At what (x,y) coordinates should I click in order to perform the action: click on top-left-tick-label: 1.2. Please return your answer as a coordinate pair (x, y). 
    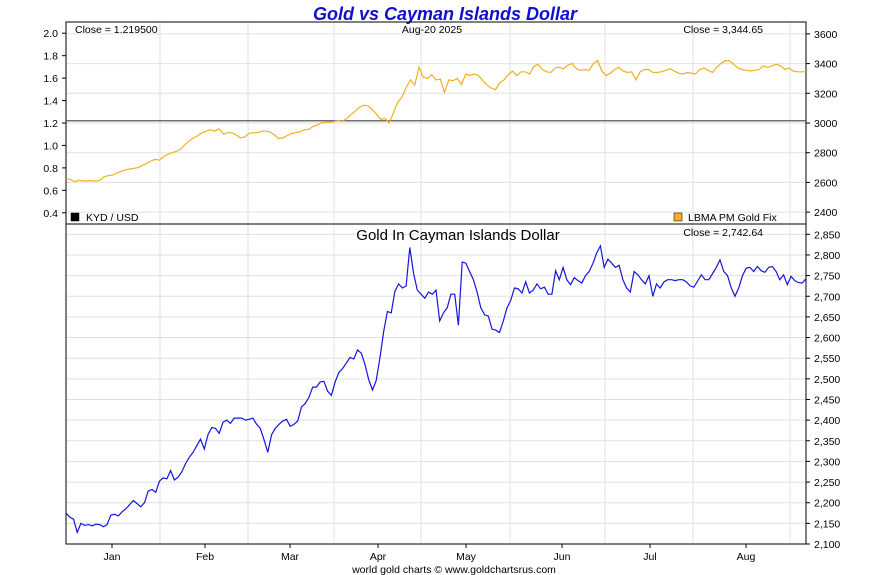
    Looking at the image, I should click on (50, 124).